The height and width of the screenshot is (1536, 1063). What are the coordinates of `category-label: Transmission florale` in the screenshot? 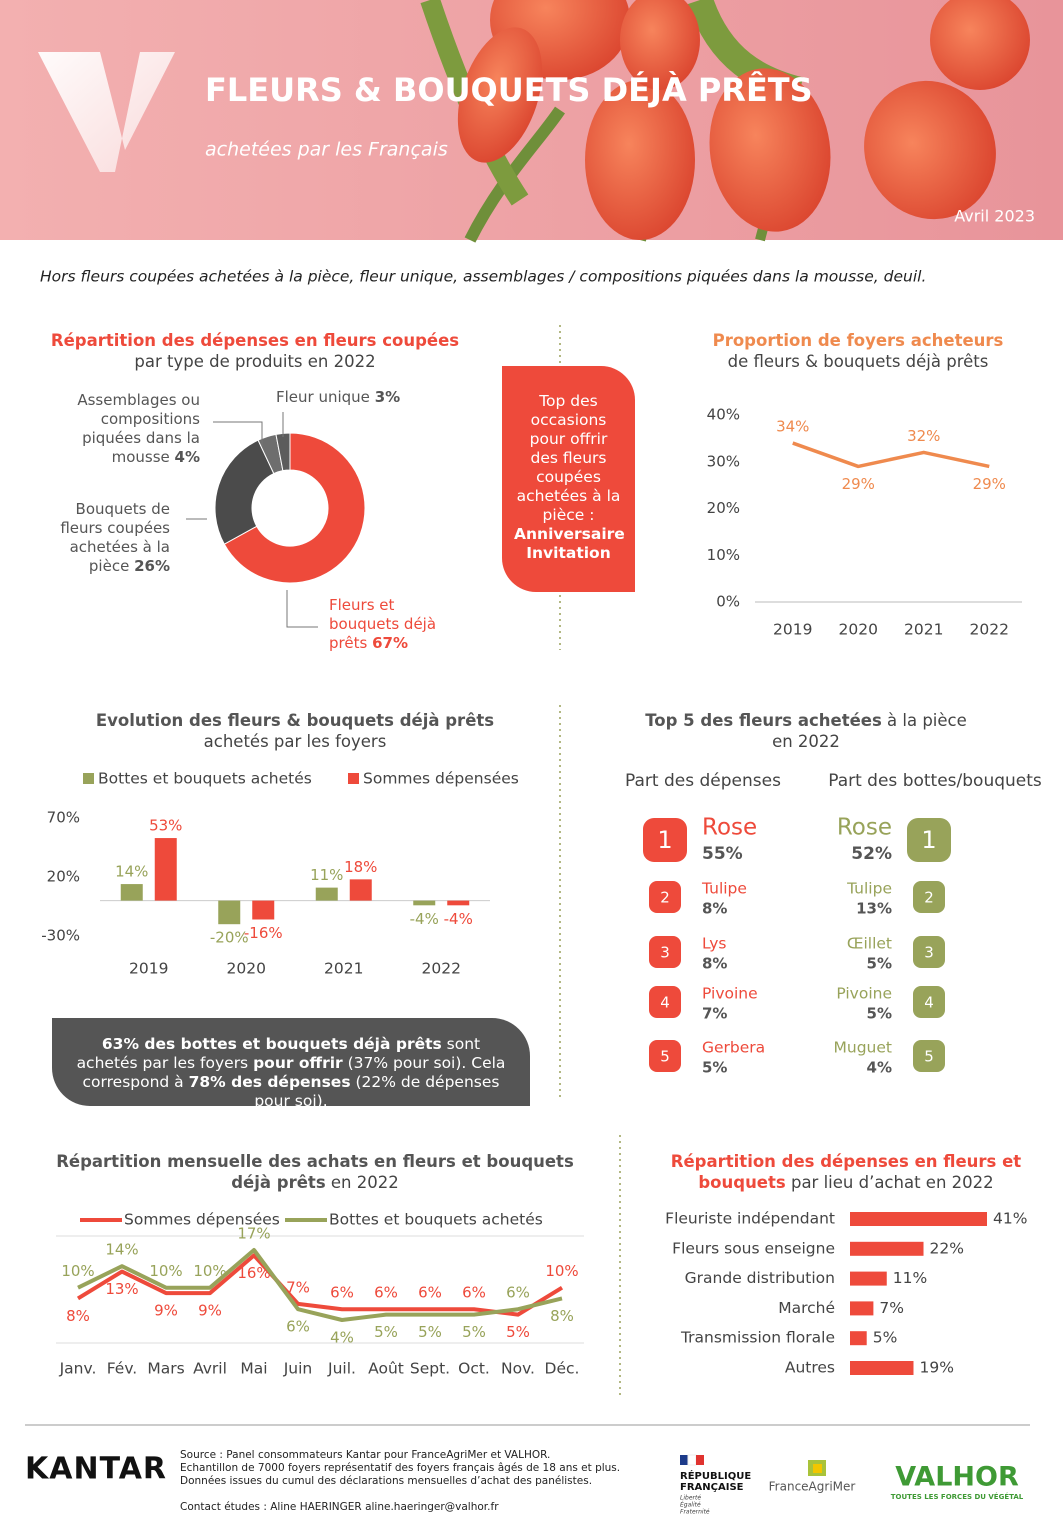 It's located at (757, 1338).